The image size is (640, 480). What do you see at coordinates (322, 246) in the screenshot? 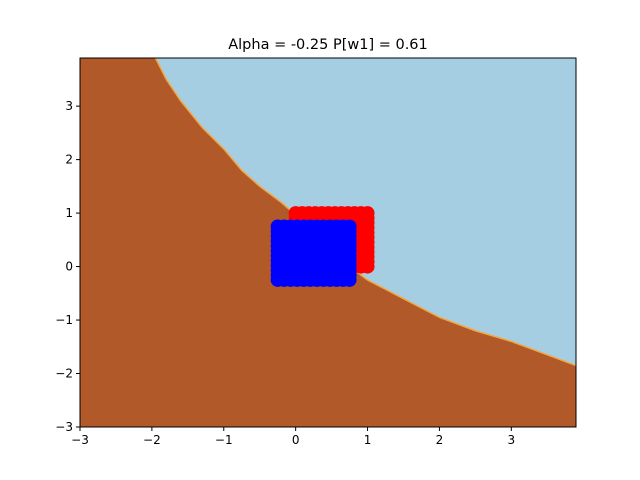
I see `scatter-points` at bounding box center [322, 246].